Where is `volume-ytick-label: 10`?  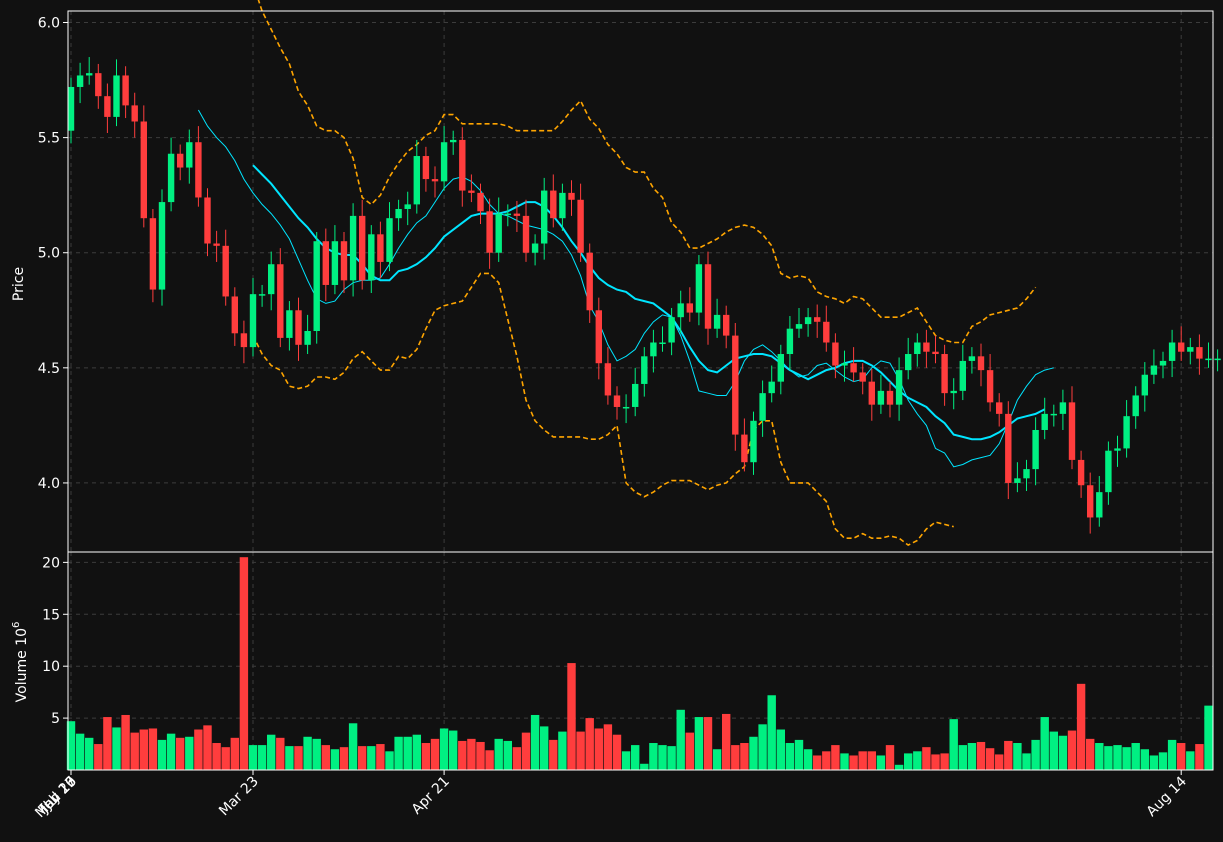 volume-ytick-label: 10 is located at coordinates (51, 667).